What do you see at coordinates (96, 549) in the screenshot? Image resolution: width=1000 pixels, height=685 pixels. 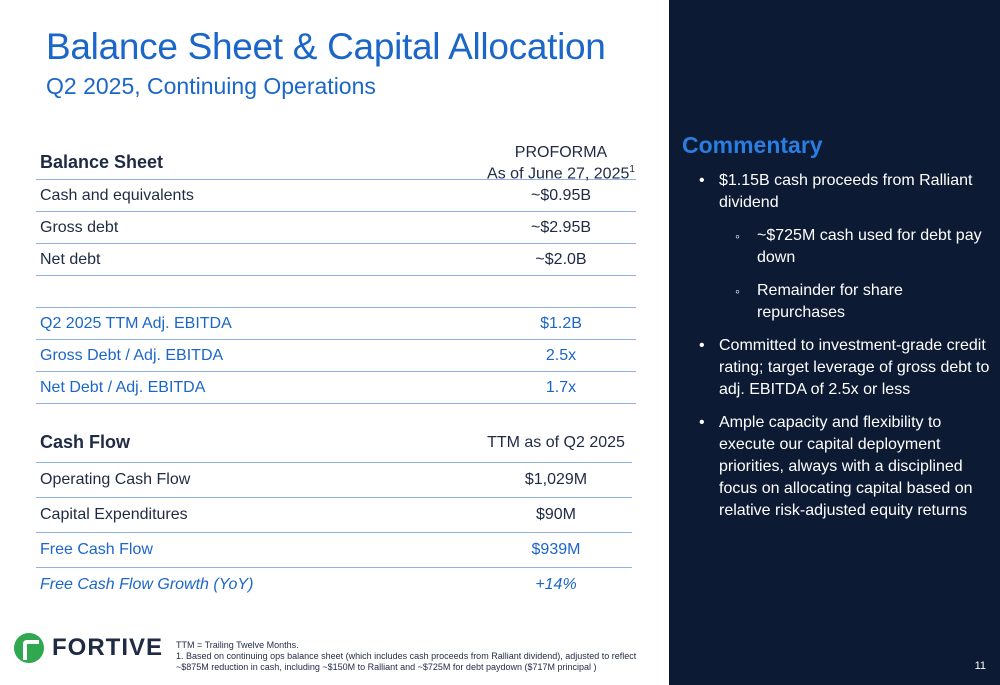 I see `row-label: Free Cash Flow` at bounding box center [96, 549].